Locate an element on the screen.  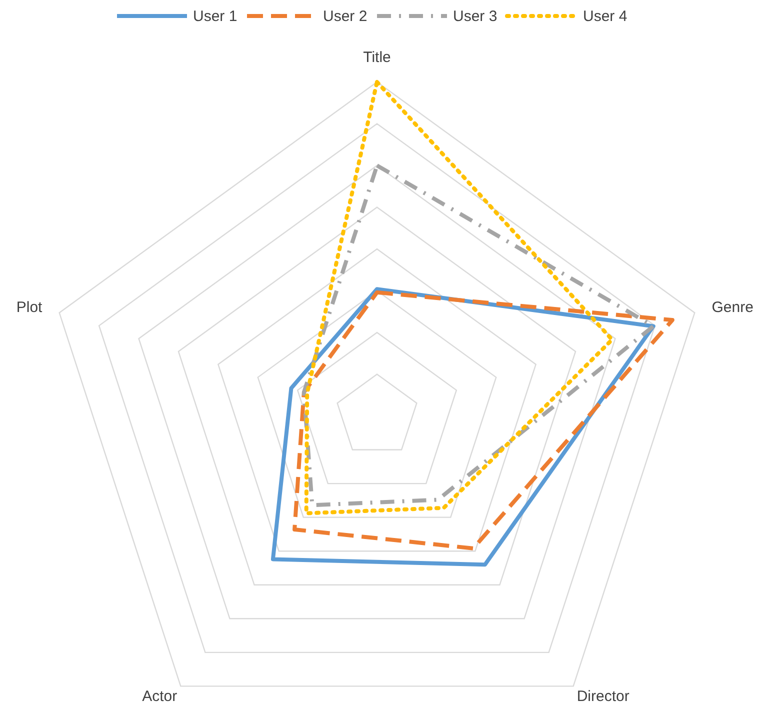
legend-label: User 3 is located at coordinates (475, 16).